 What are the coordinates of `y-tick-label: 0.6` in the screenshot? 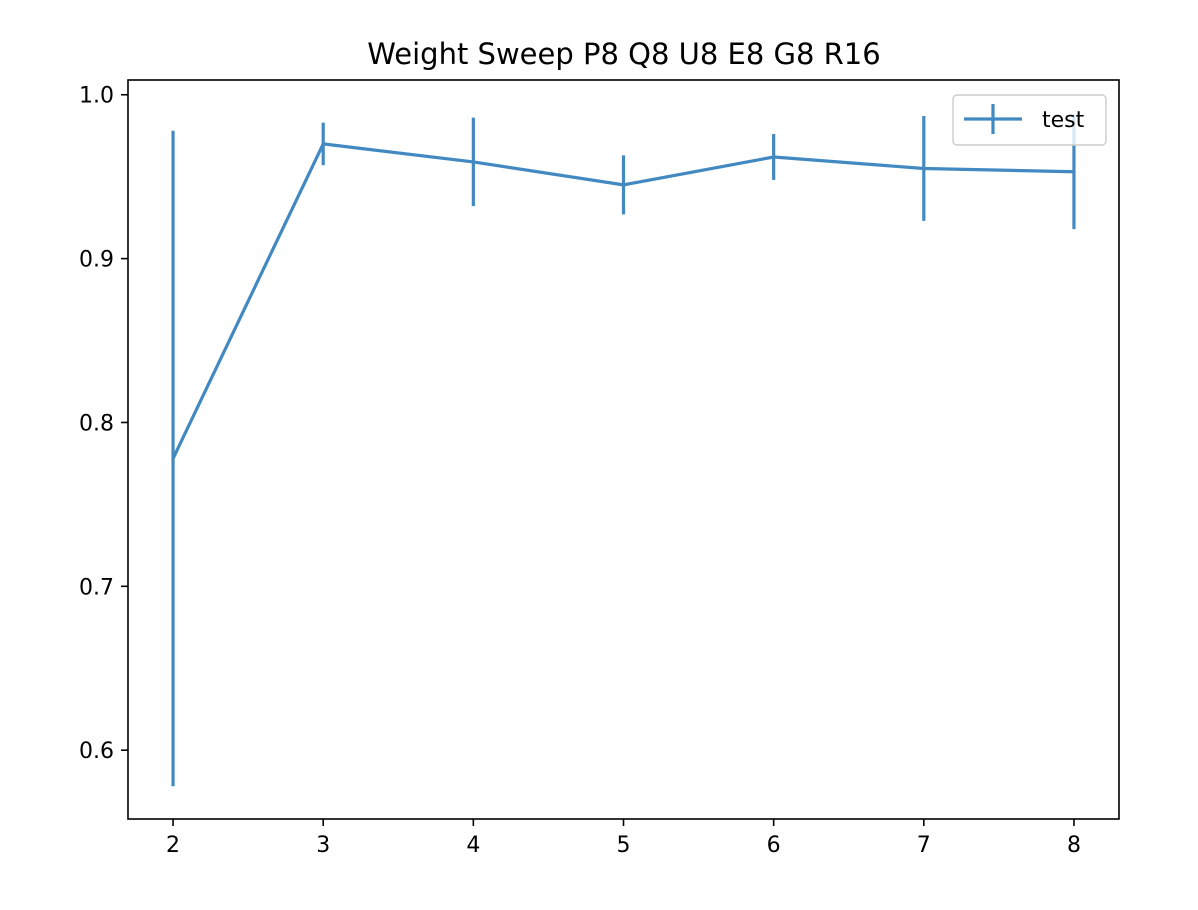 It's located at (96, 751).